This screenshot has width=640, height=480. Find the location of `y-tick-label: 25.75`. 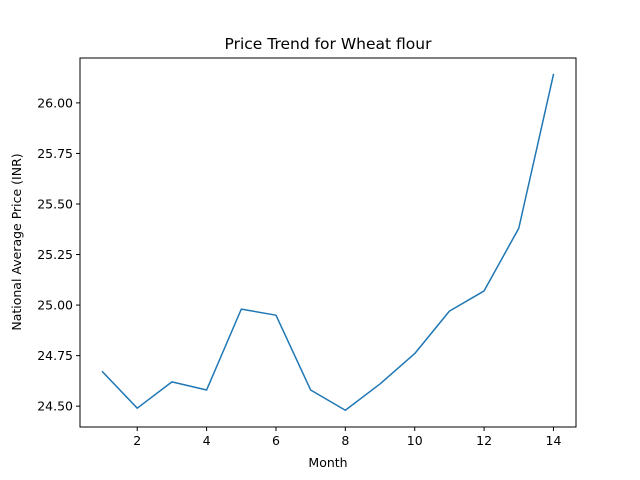

y-tick-label: 25.75 is located at coordinates (55, 153).